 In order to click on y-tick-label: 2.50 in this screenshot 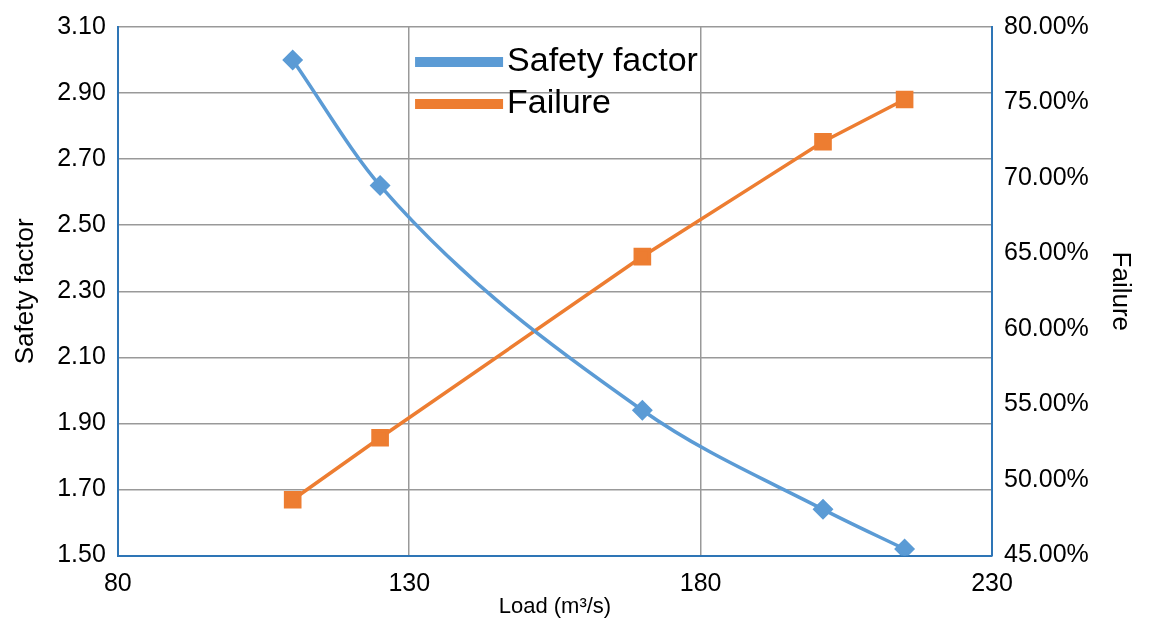, I will do `click(81, 223)`.